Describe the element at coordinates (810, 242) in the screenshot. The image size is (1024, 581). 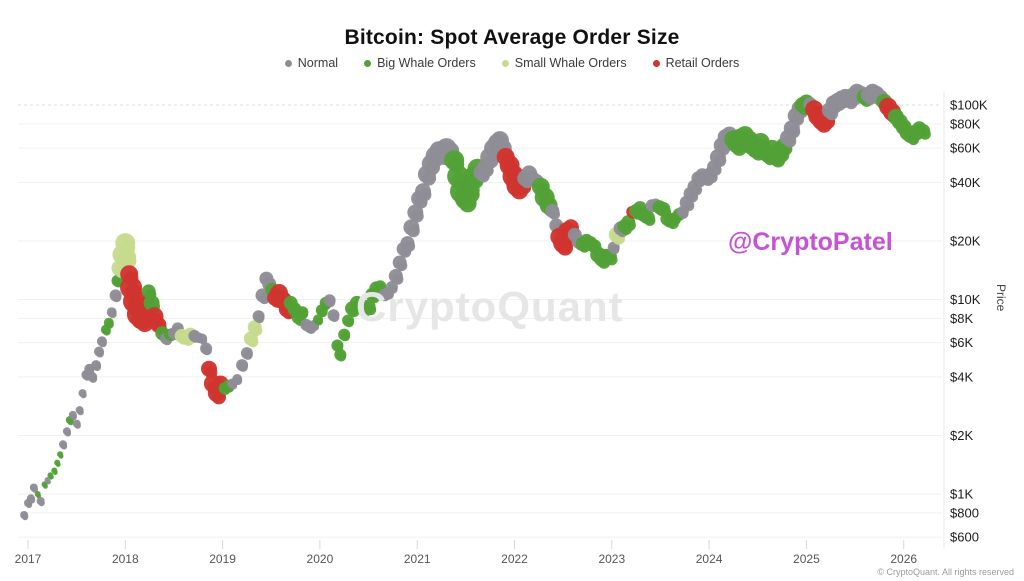
I see `cryptopatel-handle: @CryptoPatel` at that location.